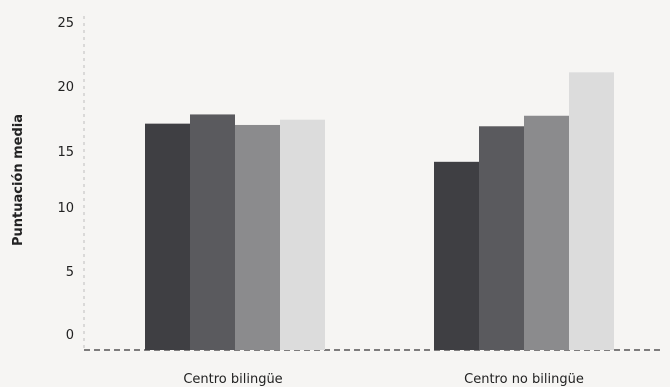 The width and height of the screenshot is (670, 387). I want to click on y-tick-10: 10, so click(65, 208).